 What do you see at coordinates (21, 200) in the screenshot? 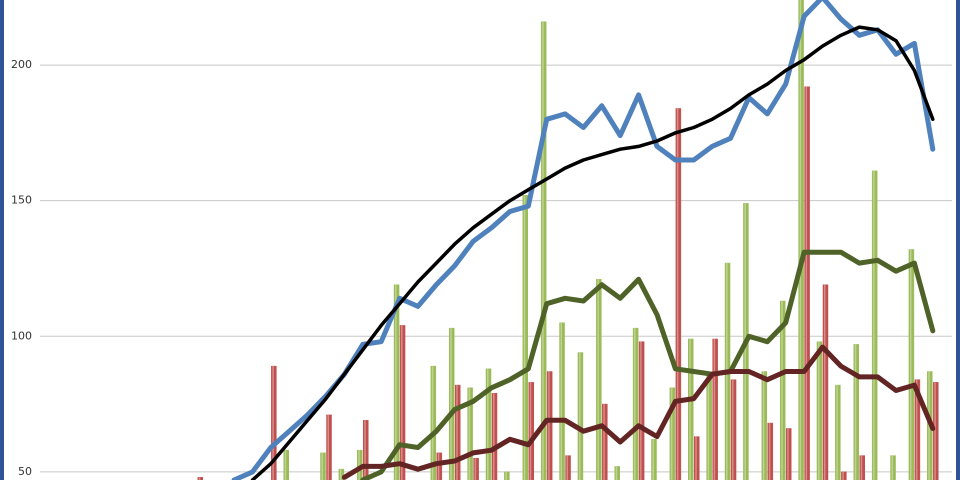
I see `y-tick-label: 150` at bounding box center [21, 200].